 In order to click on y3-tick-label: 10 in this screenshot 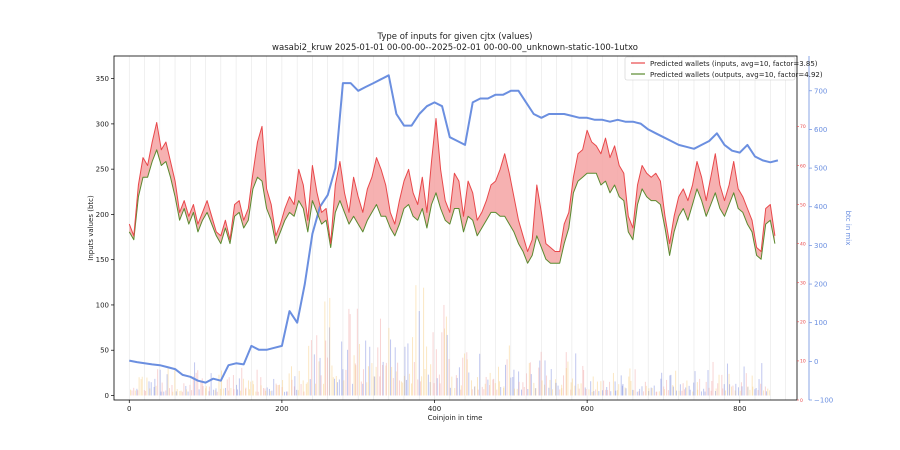, I will do `click(803, 362)`.